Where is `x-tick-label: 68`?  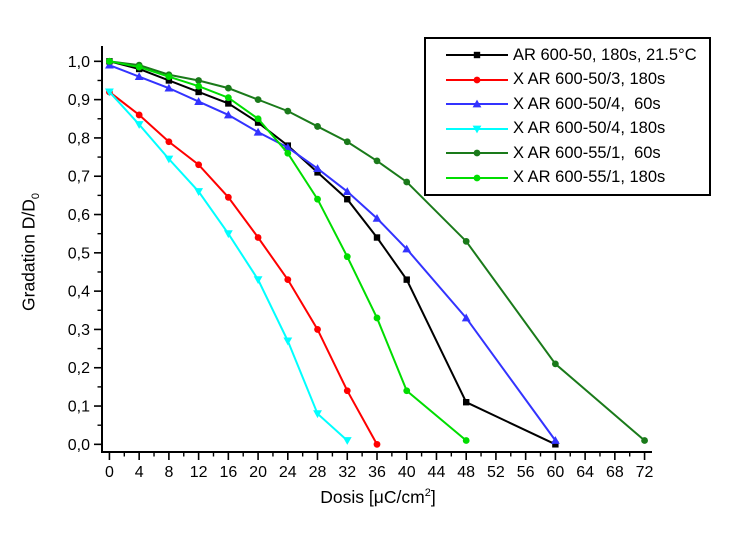 x-tick-label: 68 is located at coordinates (615, 472).